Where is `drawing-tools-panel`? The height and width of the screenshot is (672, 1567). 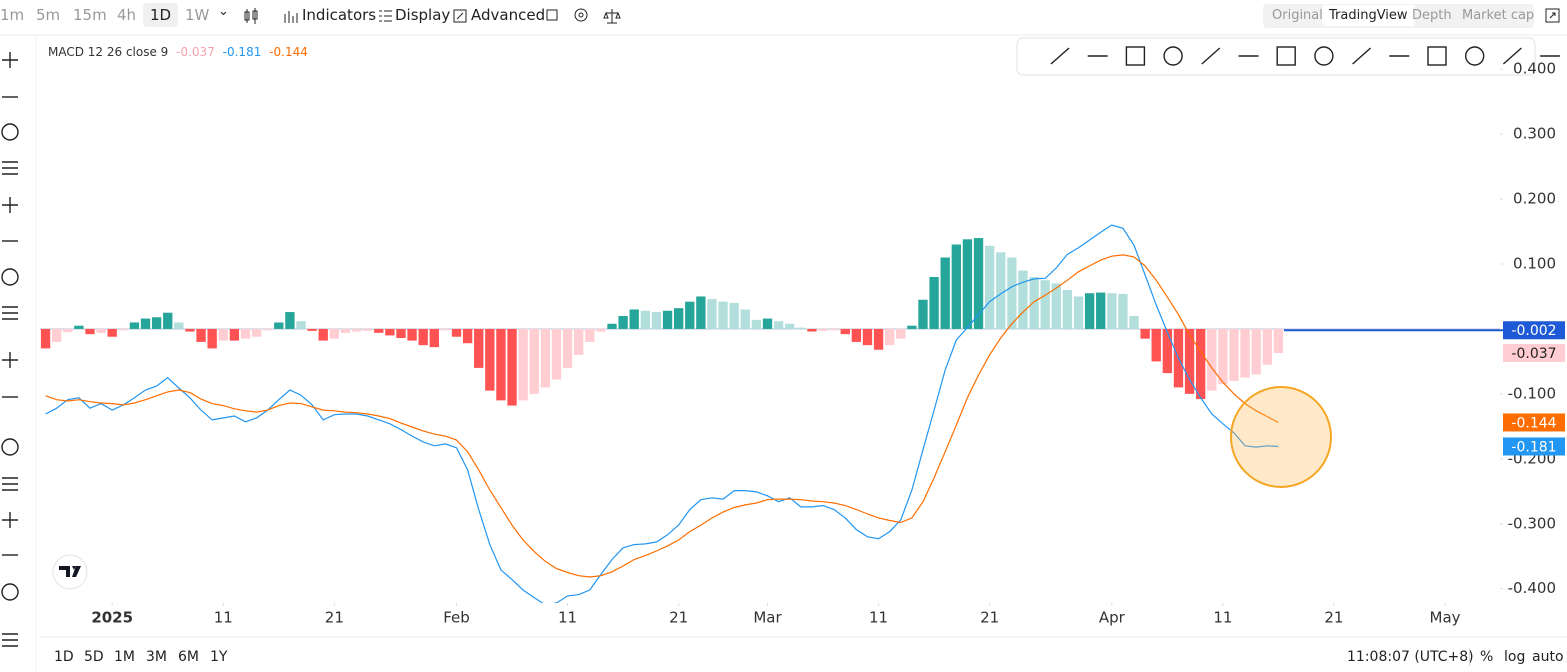 drawing-tools-panel is located at coordinates (1288, 56).